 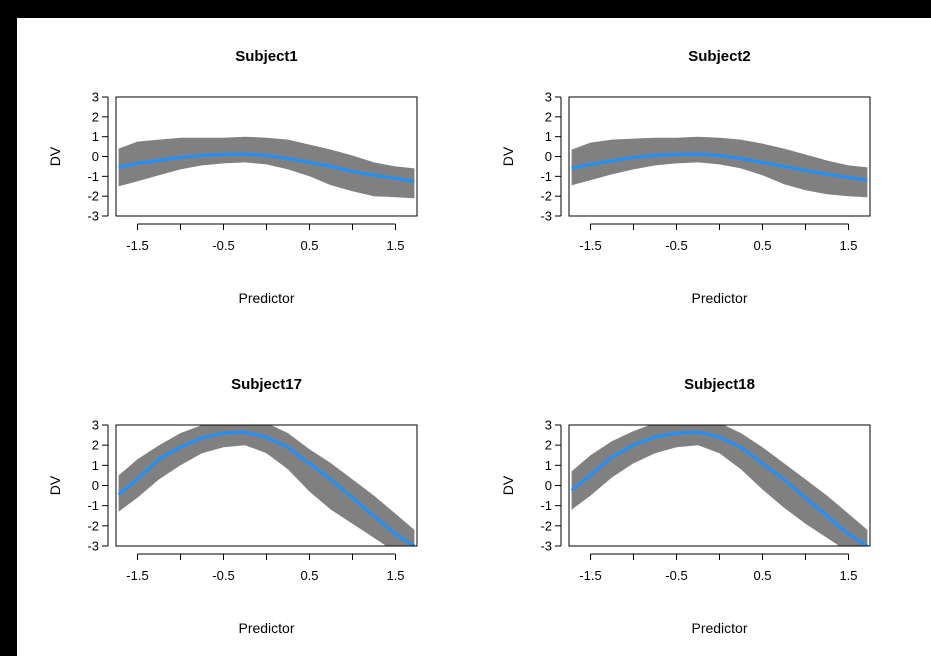 What do you see at coordinates (266, 384) in the screenshot?
I see `chart-title: Subject17` at bounding box center [266, 384].